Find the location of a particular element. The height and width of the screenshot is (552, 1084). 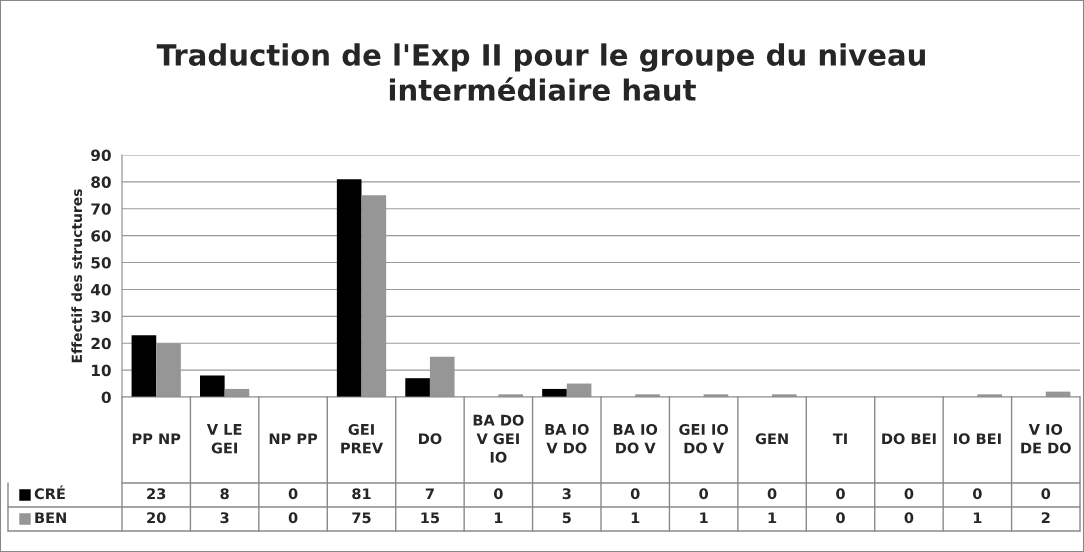

y-tick-label: 80 is located at coordinates (101, 182).